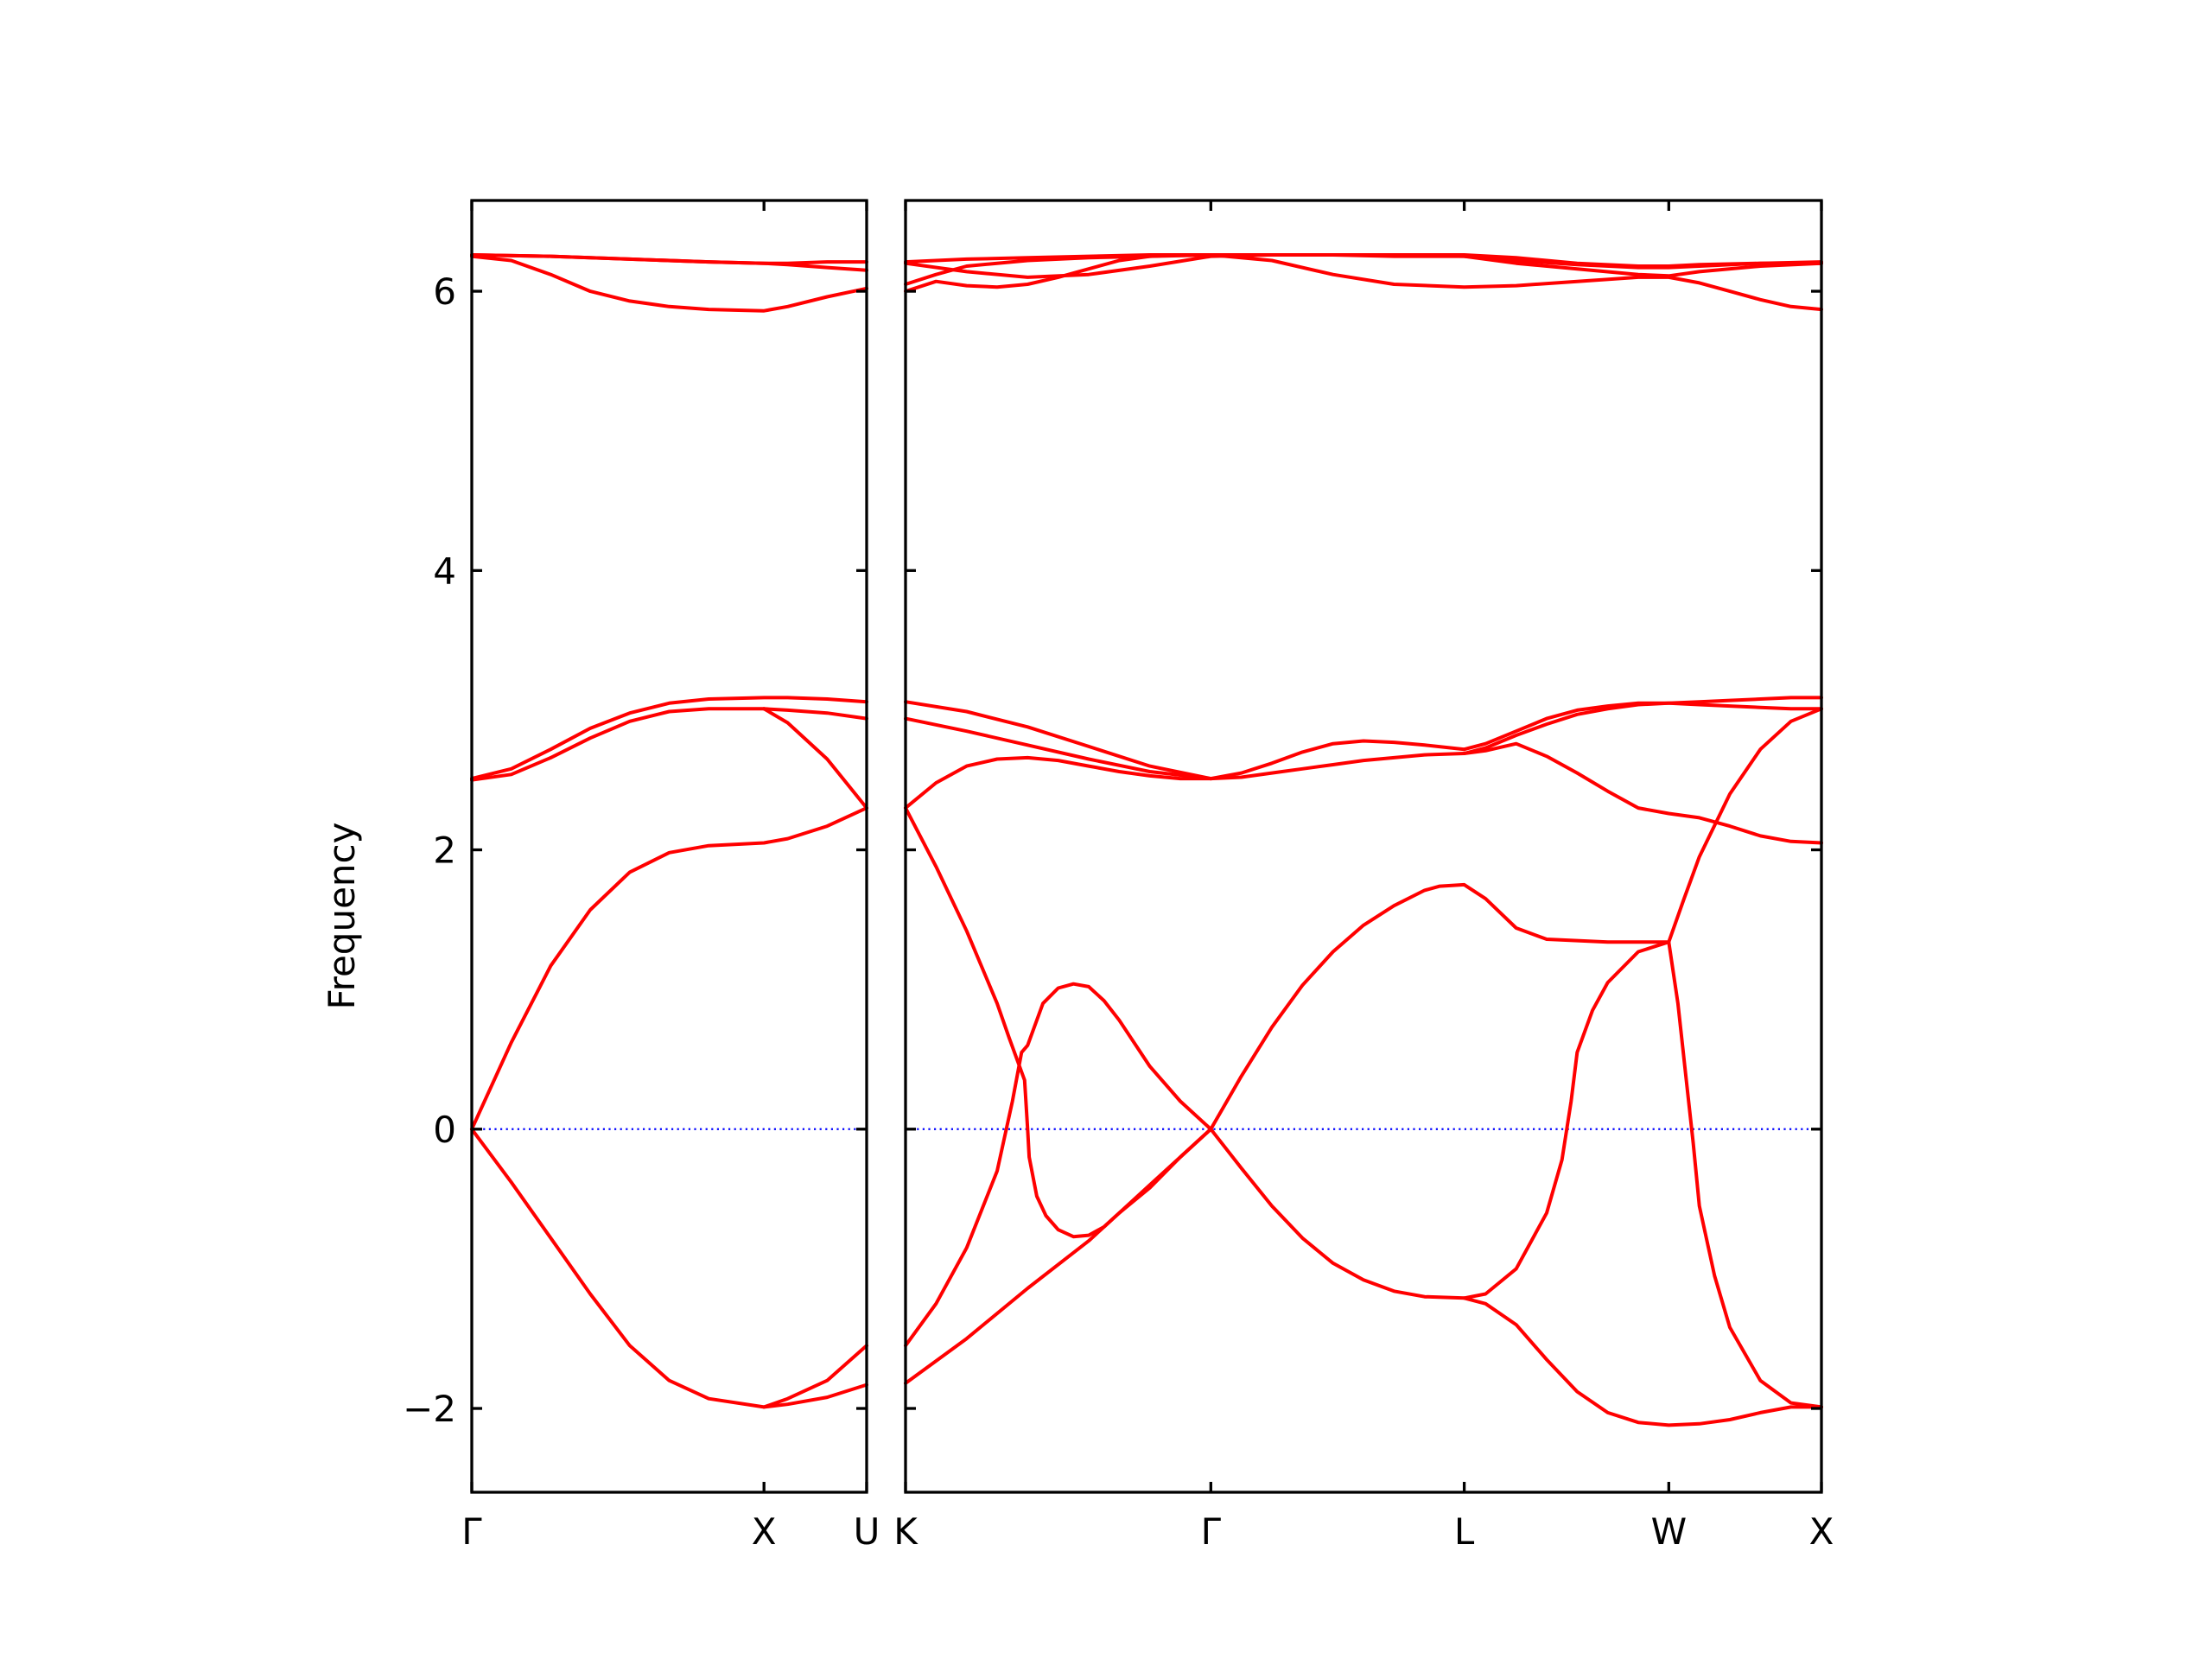  I want to click on x-tick-label: K, so click(905, 1531).